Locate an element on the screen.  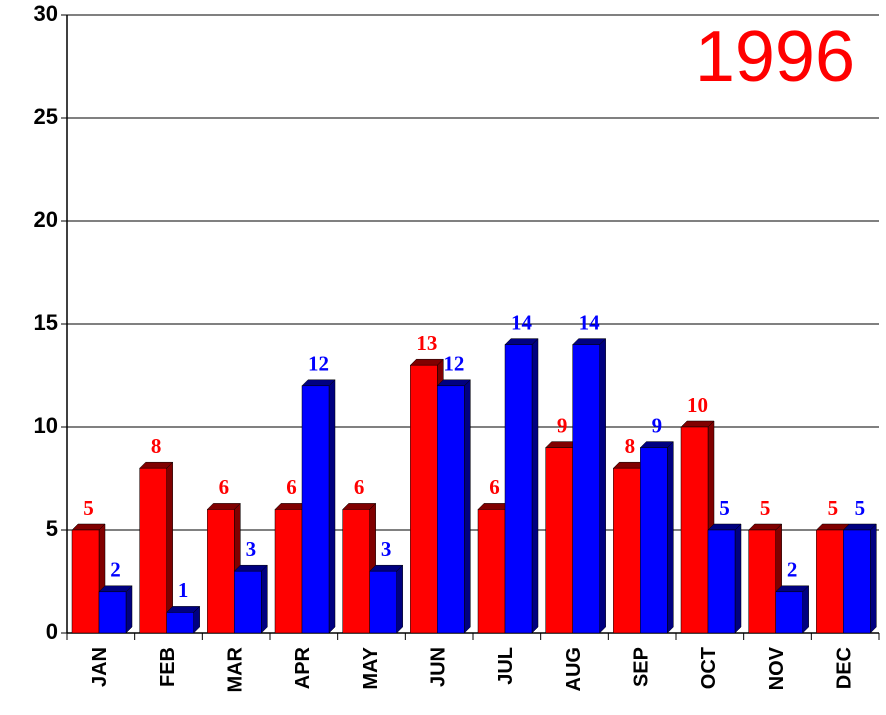
x-tick-label: AUG is located at coordinates (574, 669).